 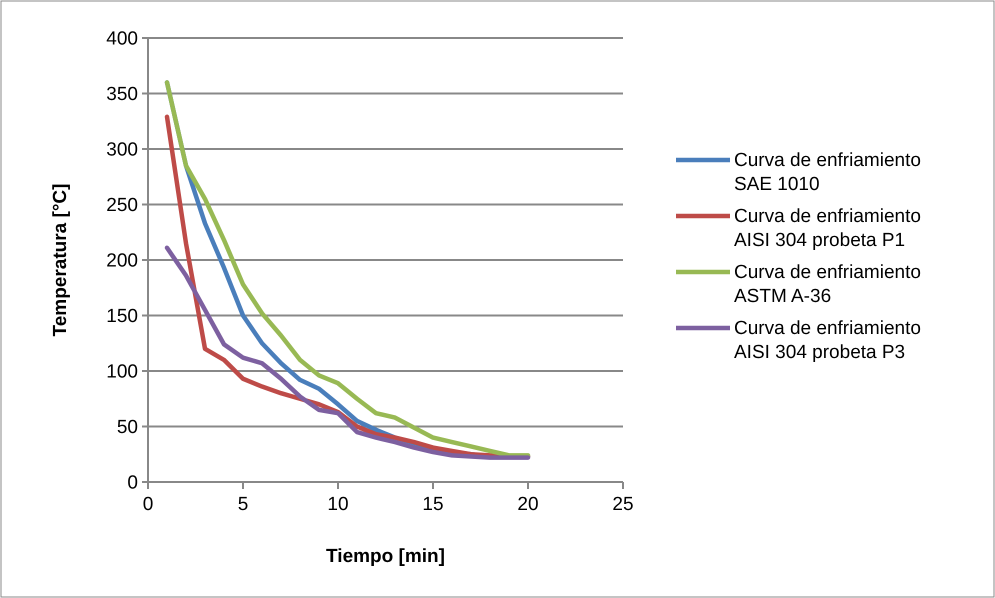 I want to click on y-tick-label: 200, so click(x=122, y=261).